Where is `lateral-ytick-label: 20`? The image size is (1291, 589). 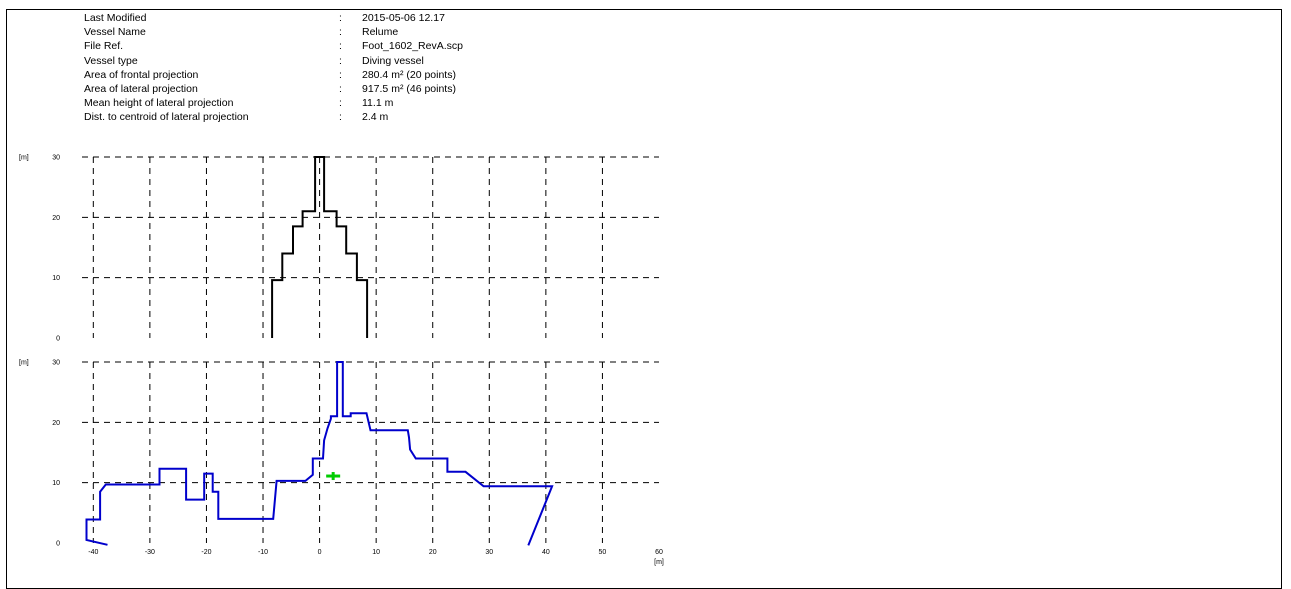 lateral-ytick-label: 20 is located at coordinates (56, 423).